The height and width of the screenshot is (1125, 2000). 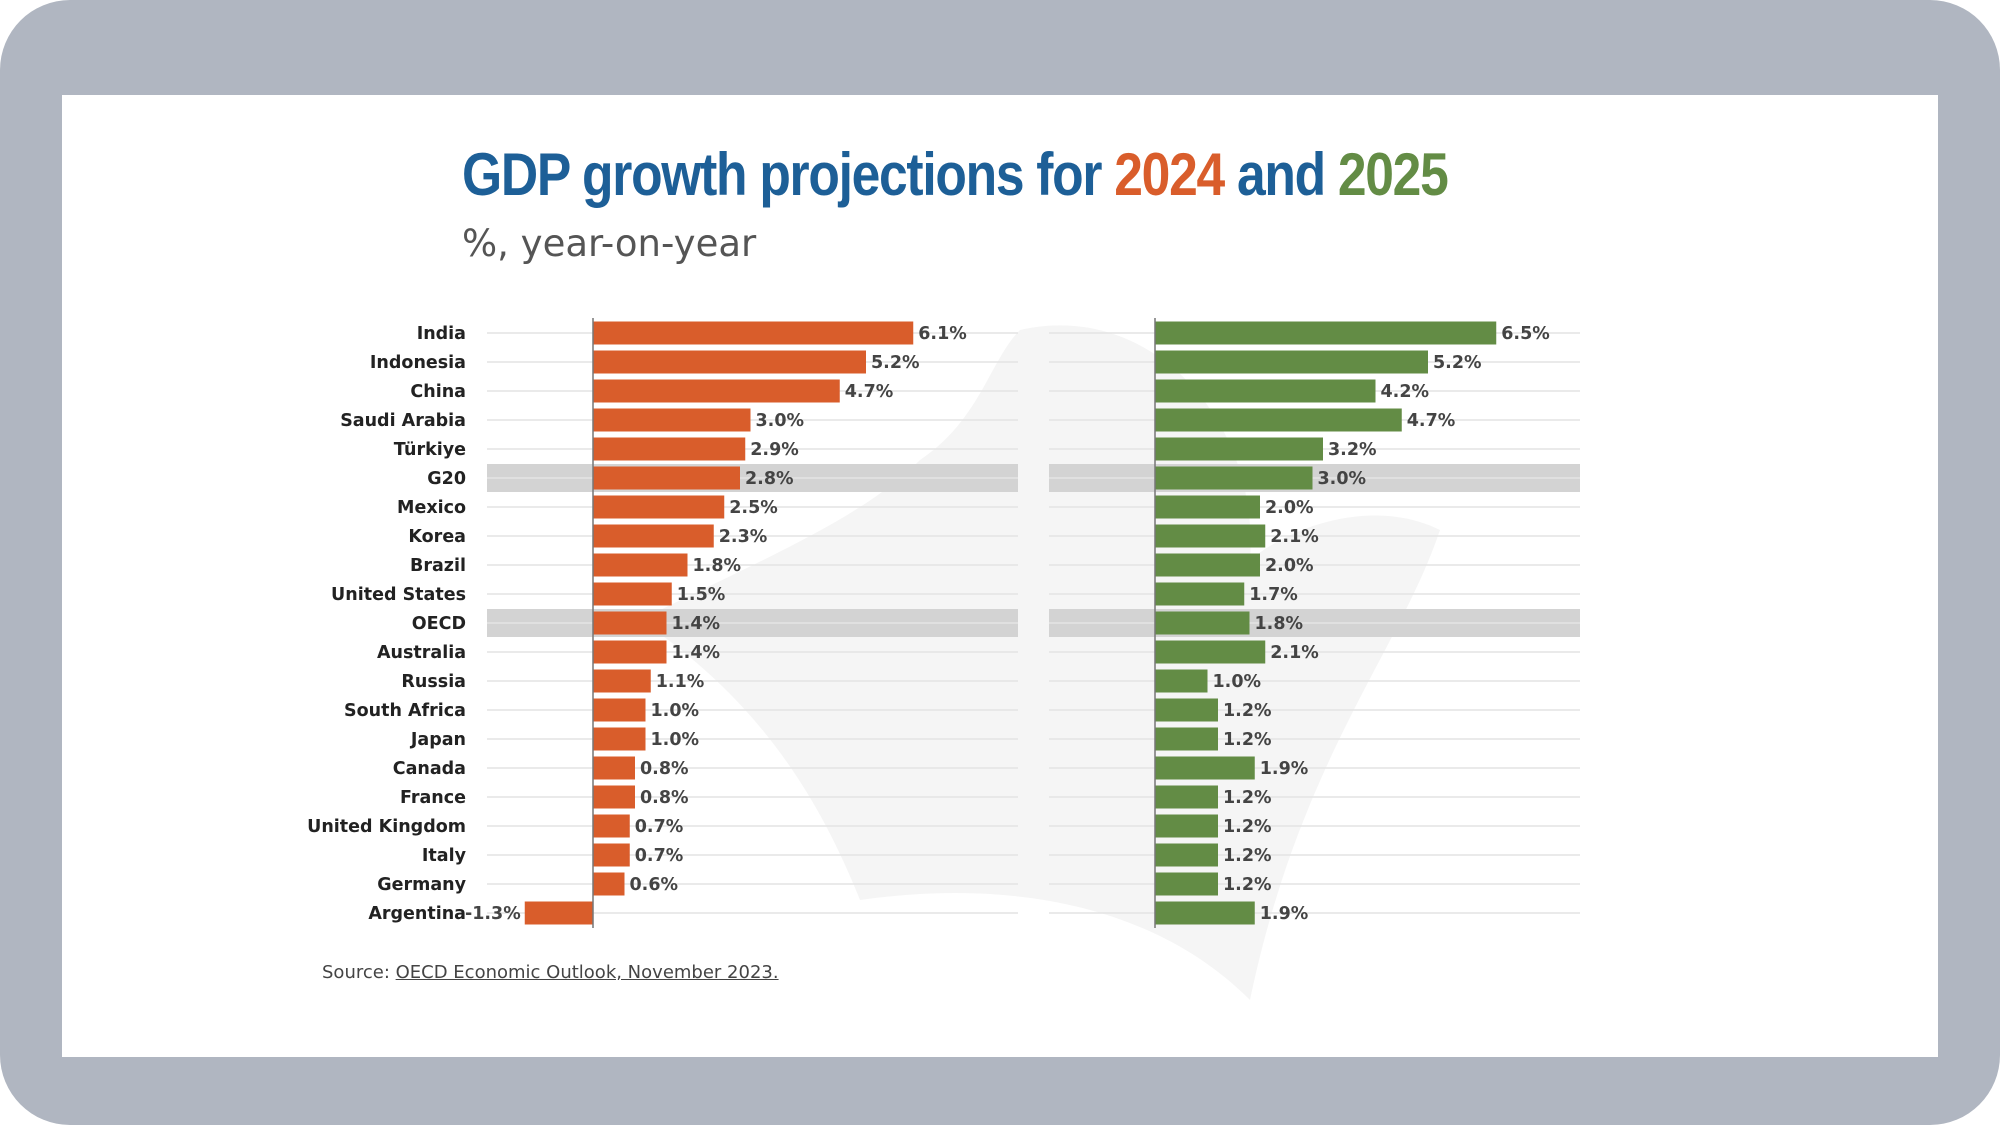 What do you see at coordinates (1393, 174) in the screenshot?
I see `title-year-2025: 2025` at bounding box center [1393, 174].